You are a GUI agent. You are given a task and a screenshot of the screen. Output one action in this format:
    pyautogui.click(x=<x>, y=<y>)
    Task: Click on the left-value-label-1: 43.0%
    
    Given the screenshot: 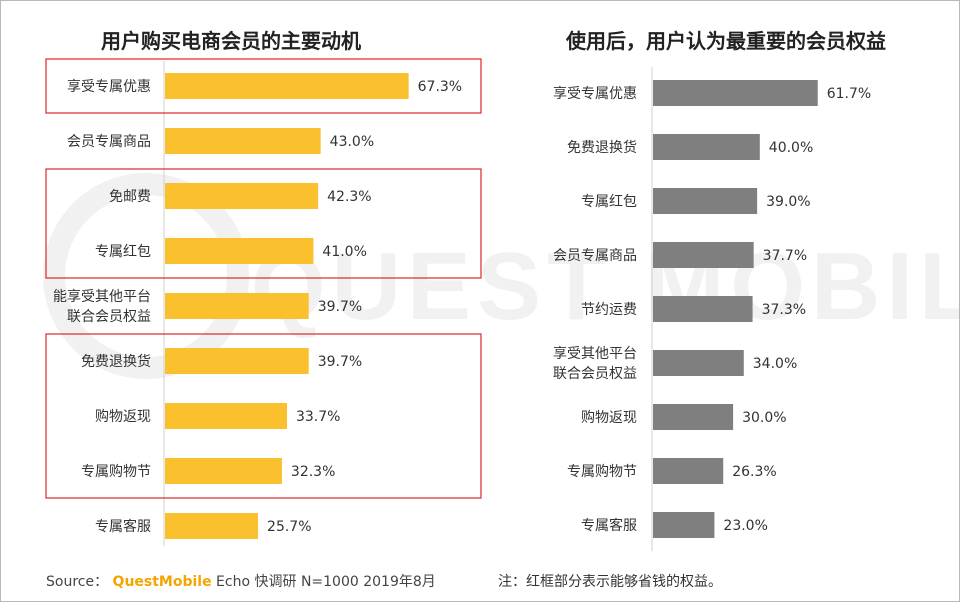 What is the action you would take?
    pyautogui.click(x=352, y=142)
    